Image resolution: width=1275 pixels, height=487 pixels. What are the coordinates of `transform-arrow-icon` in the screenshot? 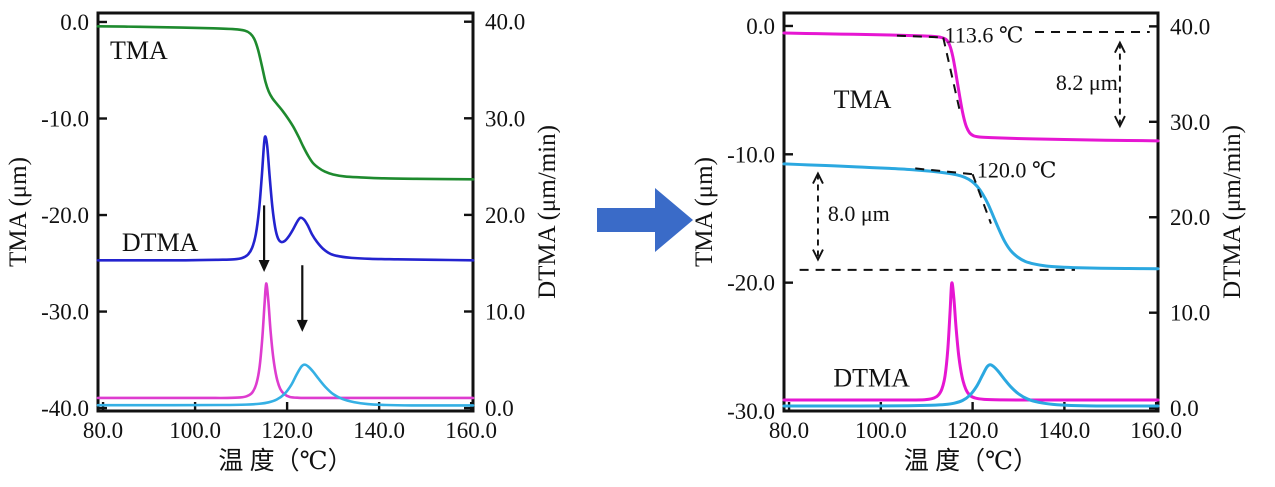 It's located at (645, 220).